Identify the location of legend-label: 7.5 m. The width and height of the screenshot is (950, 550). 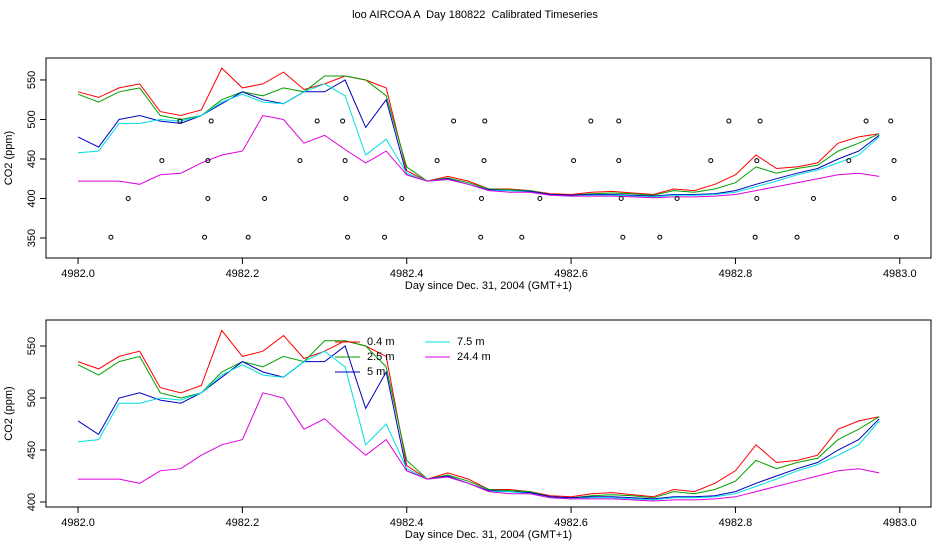
(471, 342).